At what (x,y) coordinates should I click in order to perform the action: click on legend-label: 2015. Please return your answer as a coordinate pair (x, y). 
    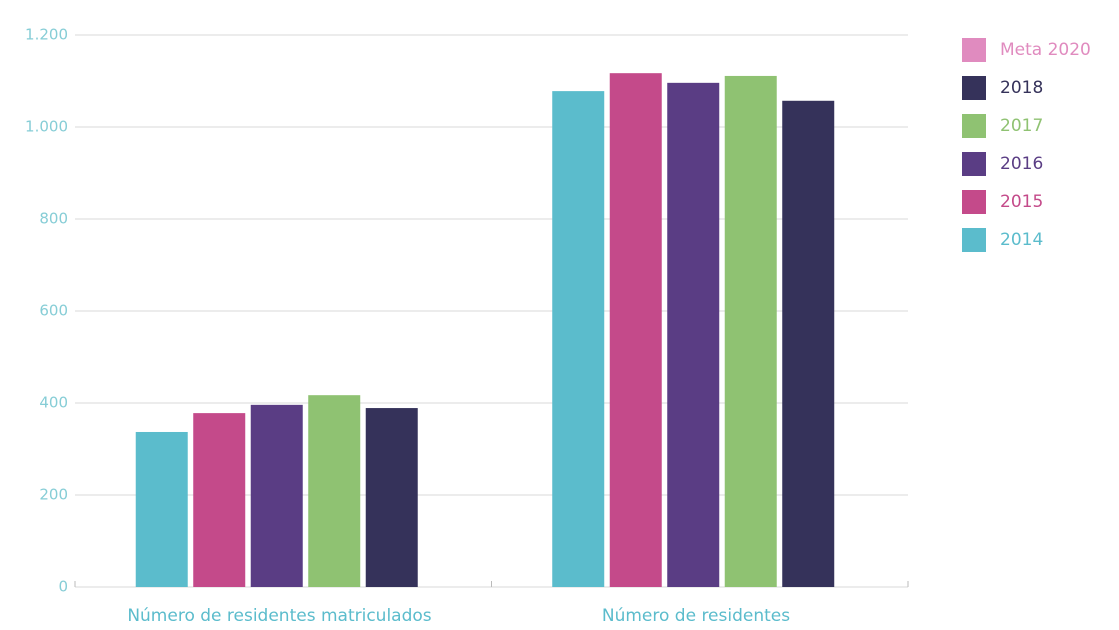
    Looking at the image, I should click on (1021, 202).